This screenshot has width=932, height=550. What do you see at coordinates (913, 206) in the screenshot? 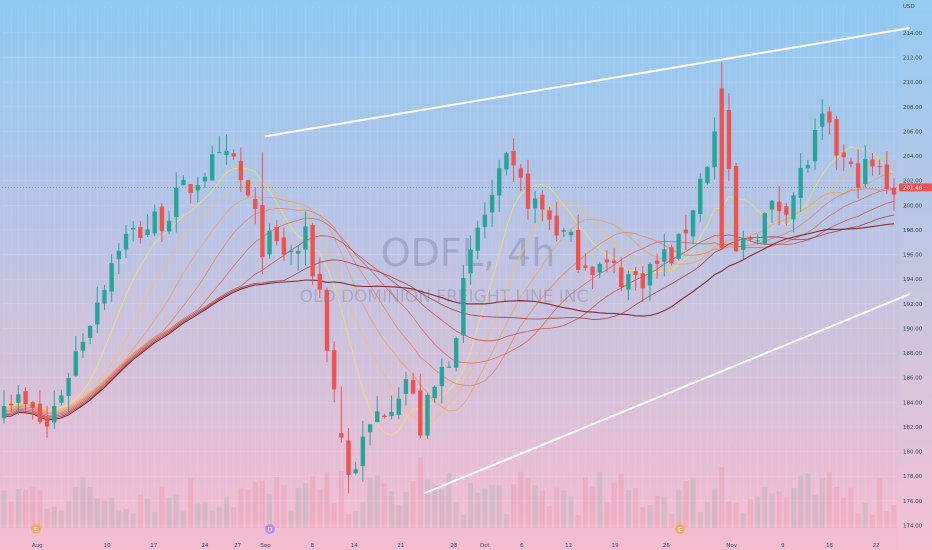
I see `y-tick-label: 200.00` at bounding box center [913, 206].